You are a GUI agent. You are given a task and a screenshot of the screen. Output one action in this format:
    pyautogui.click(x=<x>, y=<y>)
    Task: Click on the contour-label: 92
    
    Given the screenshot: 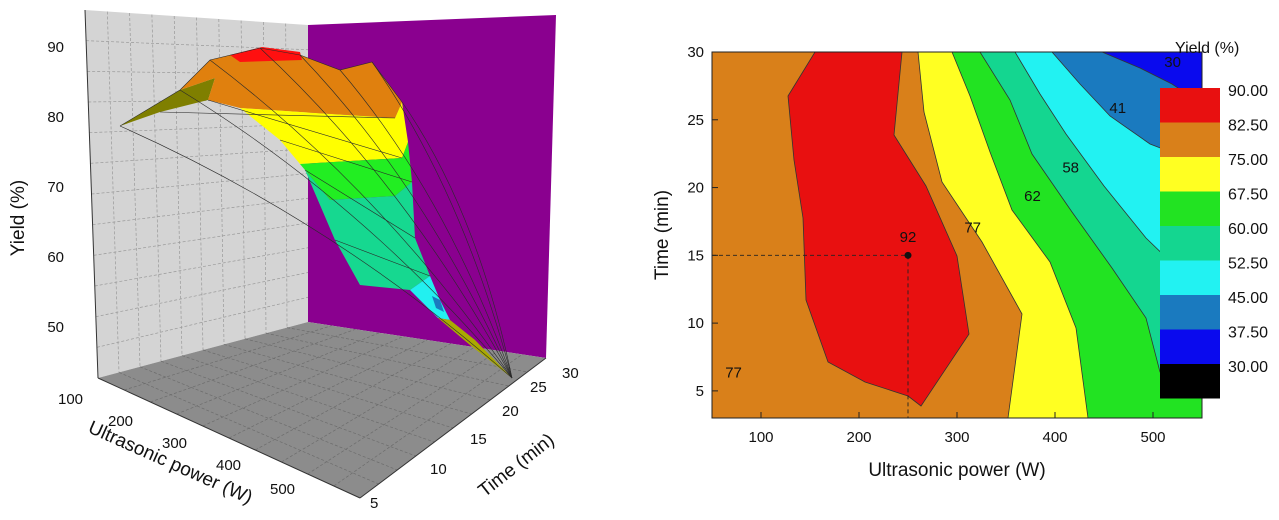 What is the action you would take?
    pyautogui.click(x=908, y=237)
    